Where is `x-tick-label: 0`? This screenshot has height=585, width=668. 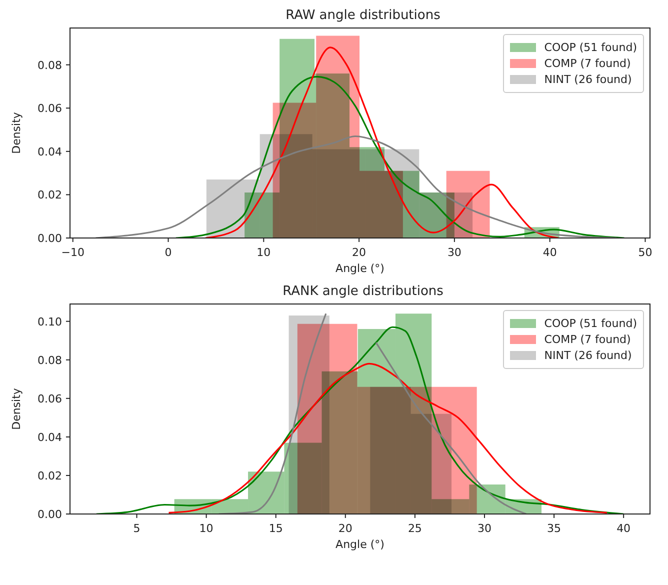
x-tick-label: 0 is located at coordinates (168, 252).